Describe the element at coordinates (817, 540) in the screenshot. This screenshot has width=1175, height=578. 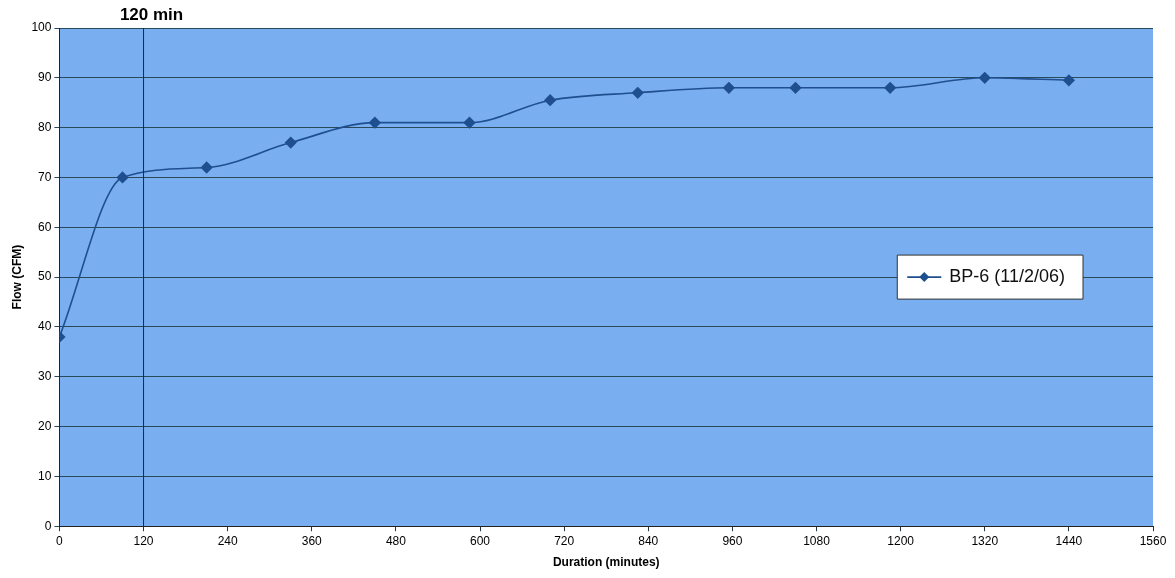
I see `x-tick-label: 1080` at that location.